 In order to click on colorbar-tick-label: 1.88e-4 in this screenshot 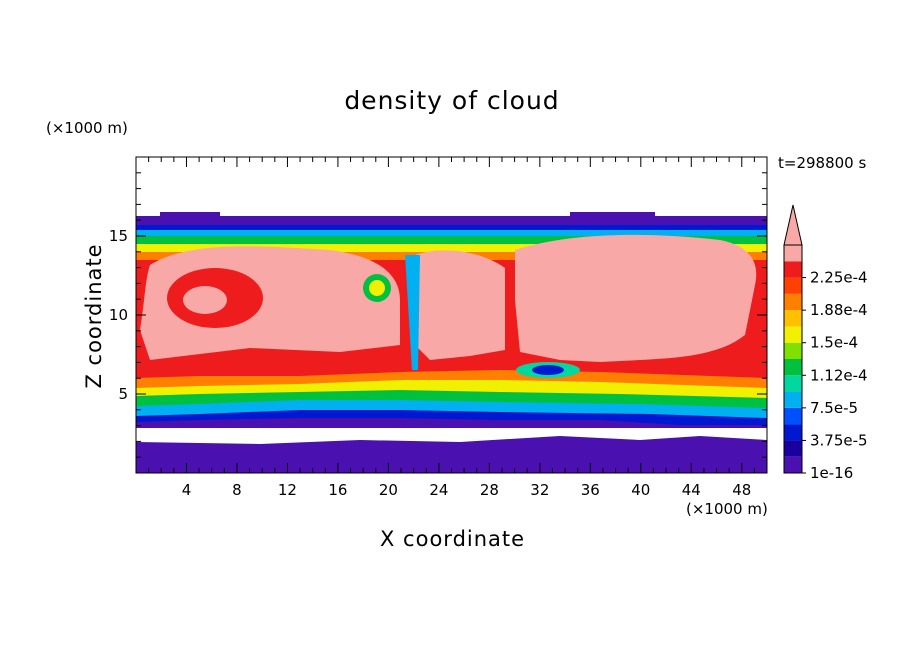, I will do `click(839, 310)`.